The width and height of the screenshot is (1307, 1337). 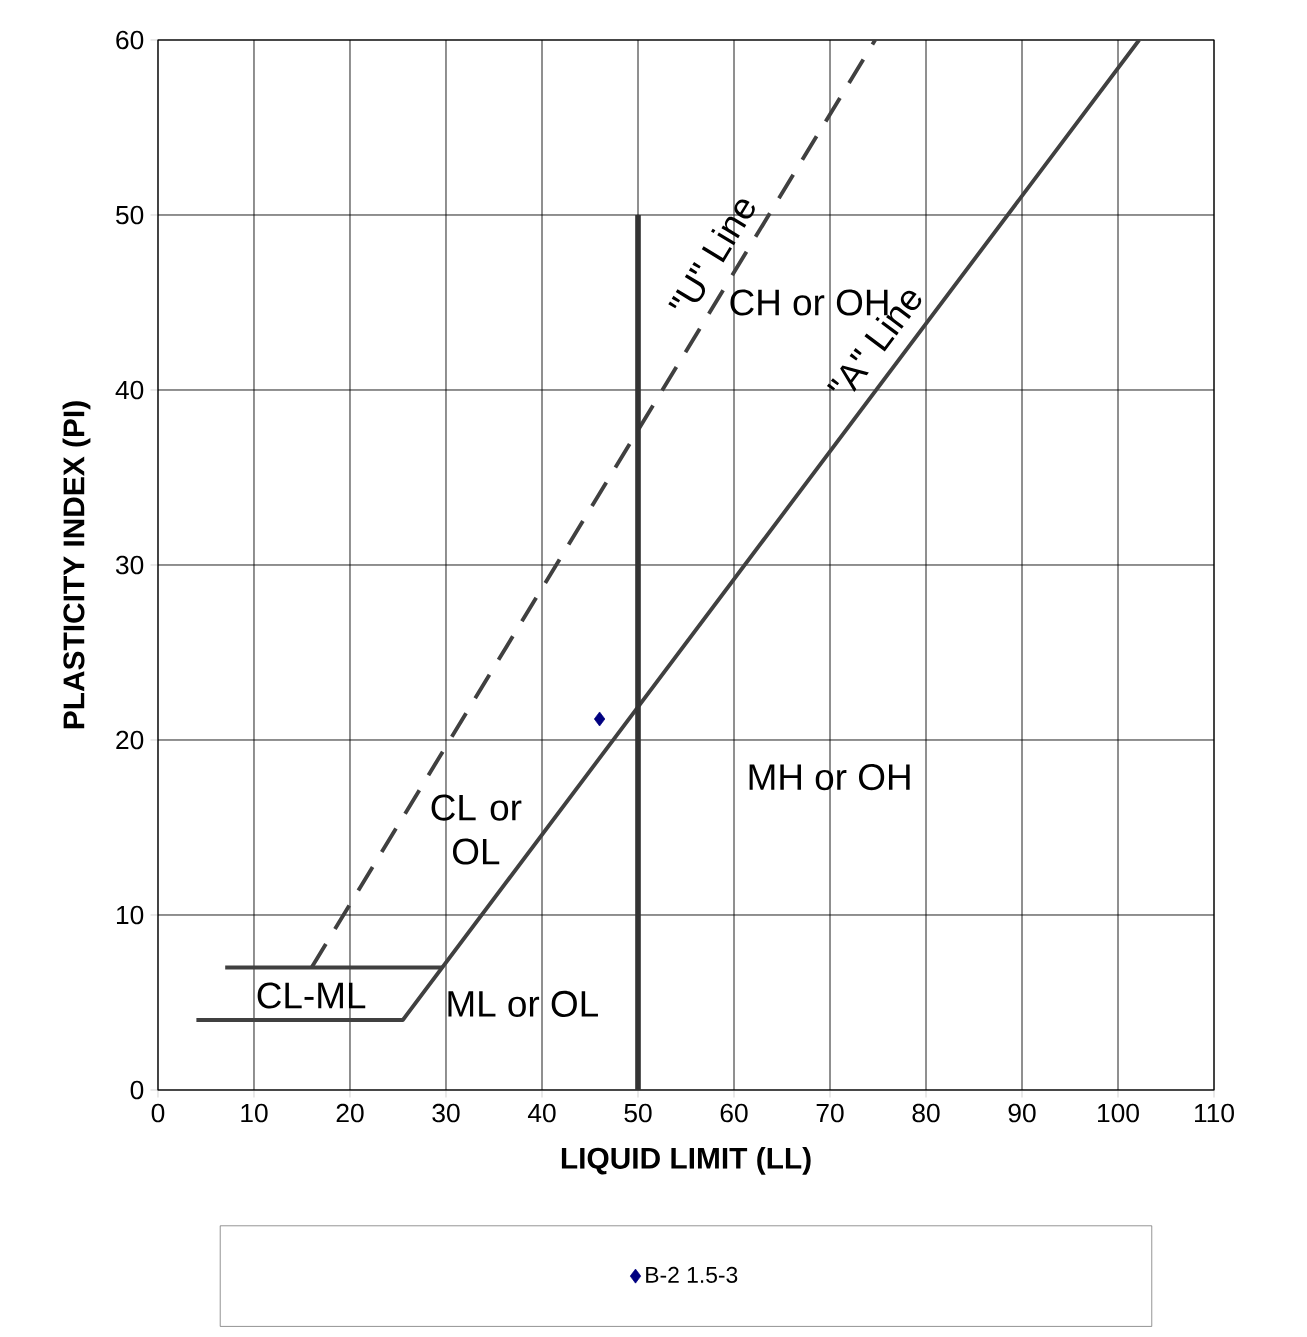 I want to click on y-tick-label: 30, so click(x=129, y=565).